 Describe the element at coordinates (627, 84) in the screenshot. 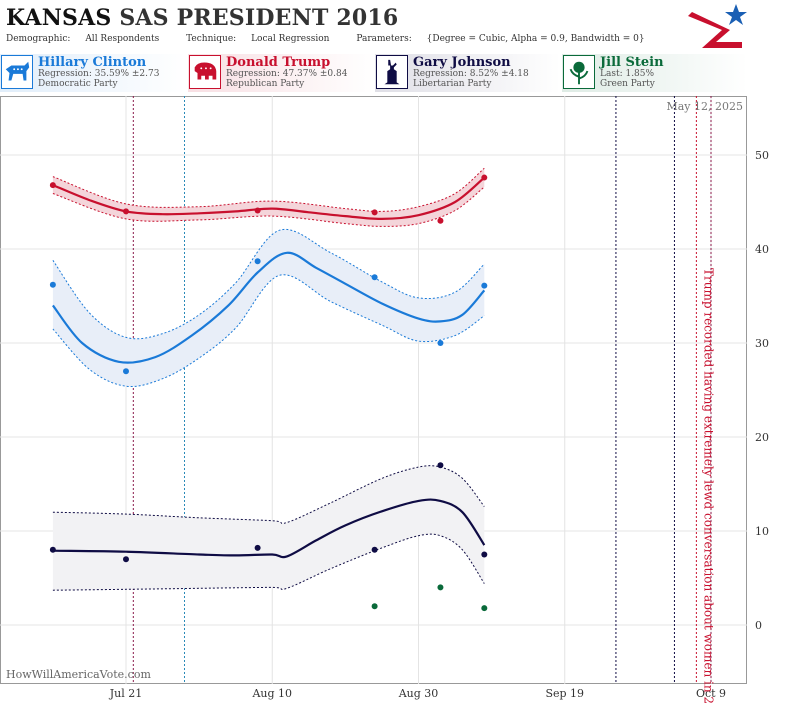

I see `candidate-party: Green Party` at that location.